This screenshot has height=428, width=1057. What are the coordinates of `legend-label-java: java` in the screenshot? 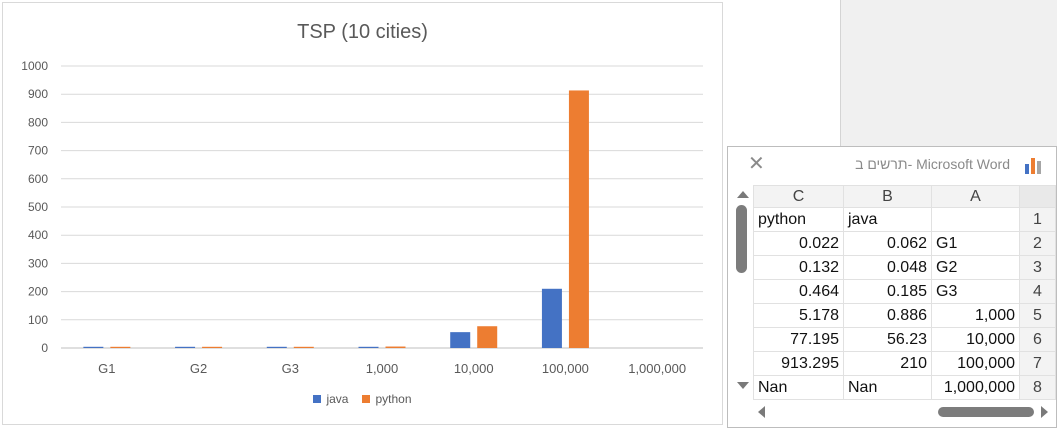 It's located at (337, 399).